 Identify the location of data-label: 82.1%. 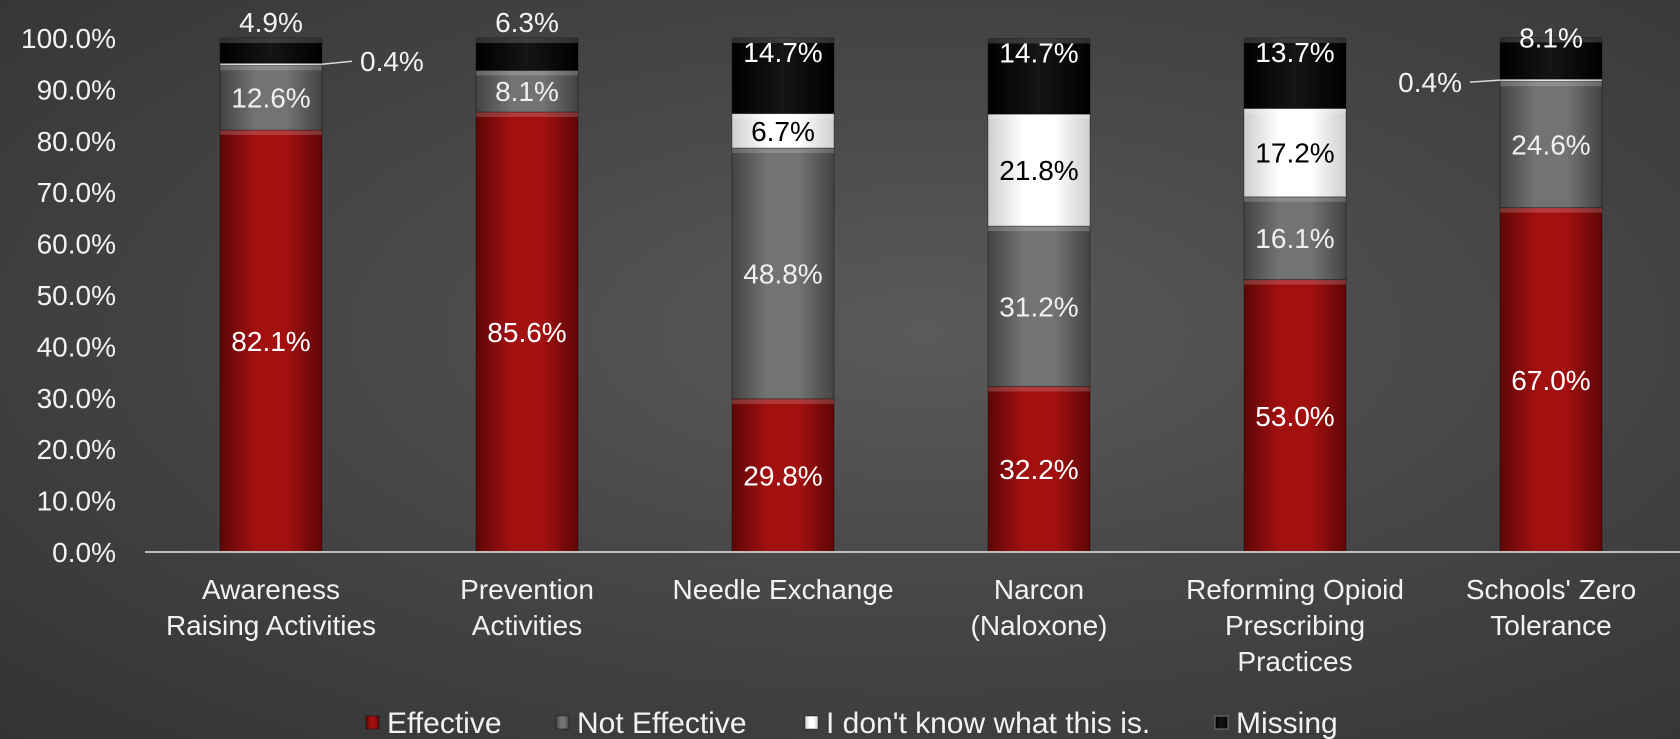
(270, 341).